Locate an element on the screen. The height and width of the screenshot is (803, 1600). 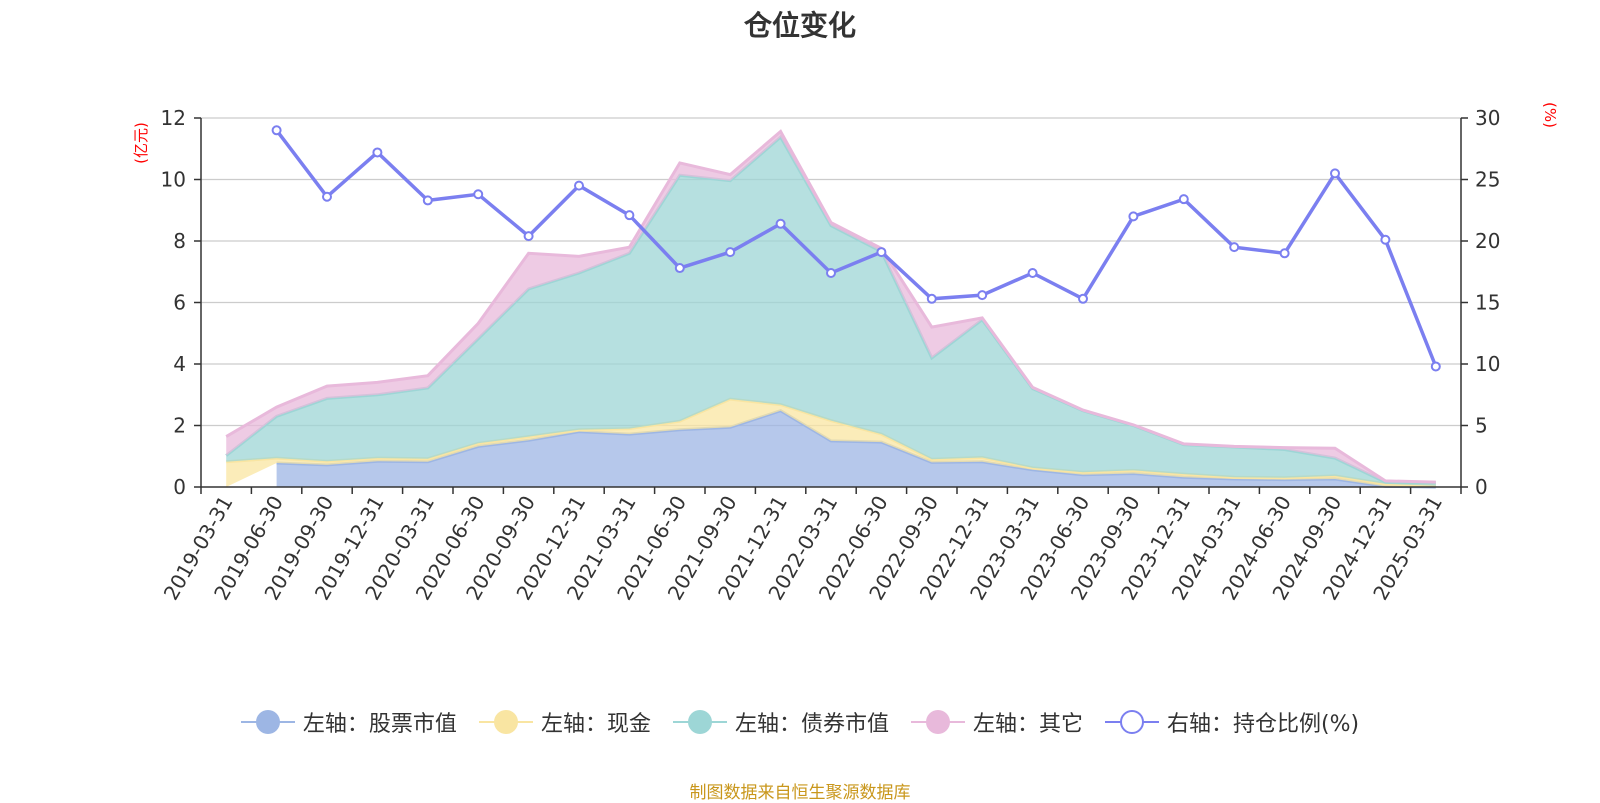
legend-label: 左轴：其它 is located at coordinates (1027, 724).